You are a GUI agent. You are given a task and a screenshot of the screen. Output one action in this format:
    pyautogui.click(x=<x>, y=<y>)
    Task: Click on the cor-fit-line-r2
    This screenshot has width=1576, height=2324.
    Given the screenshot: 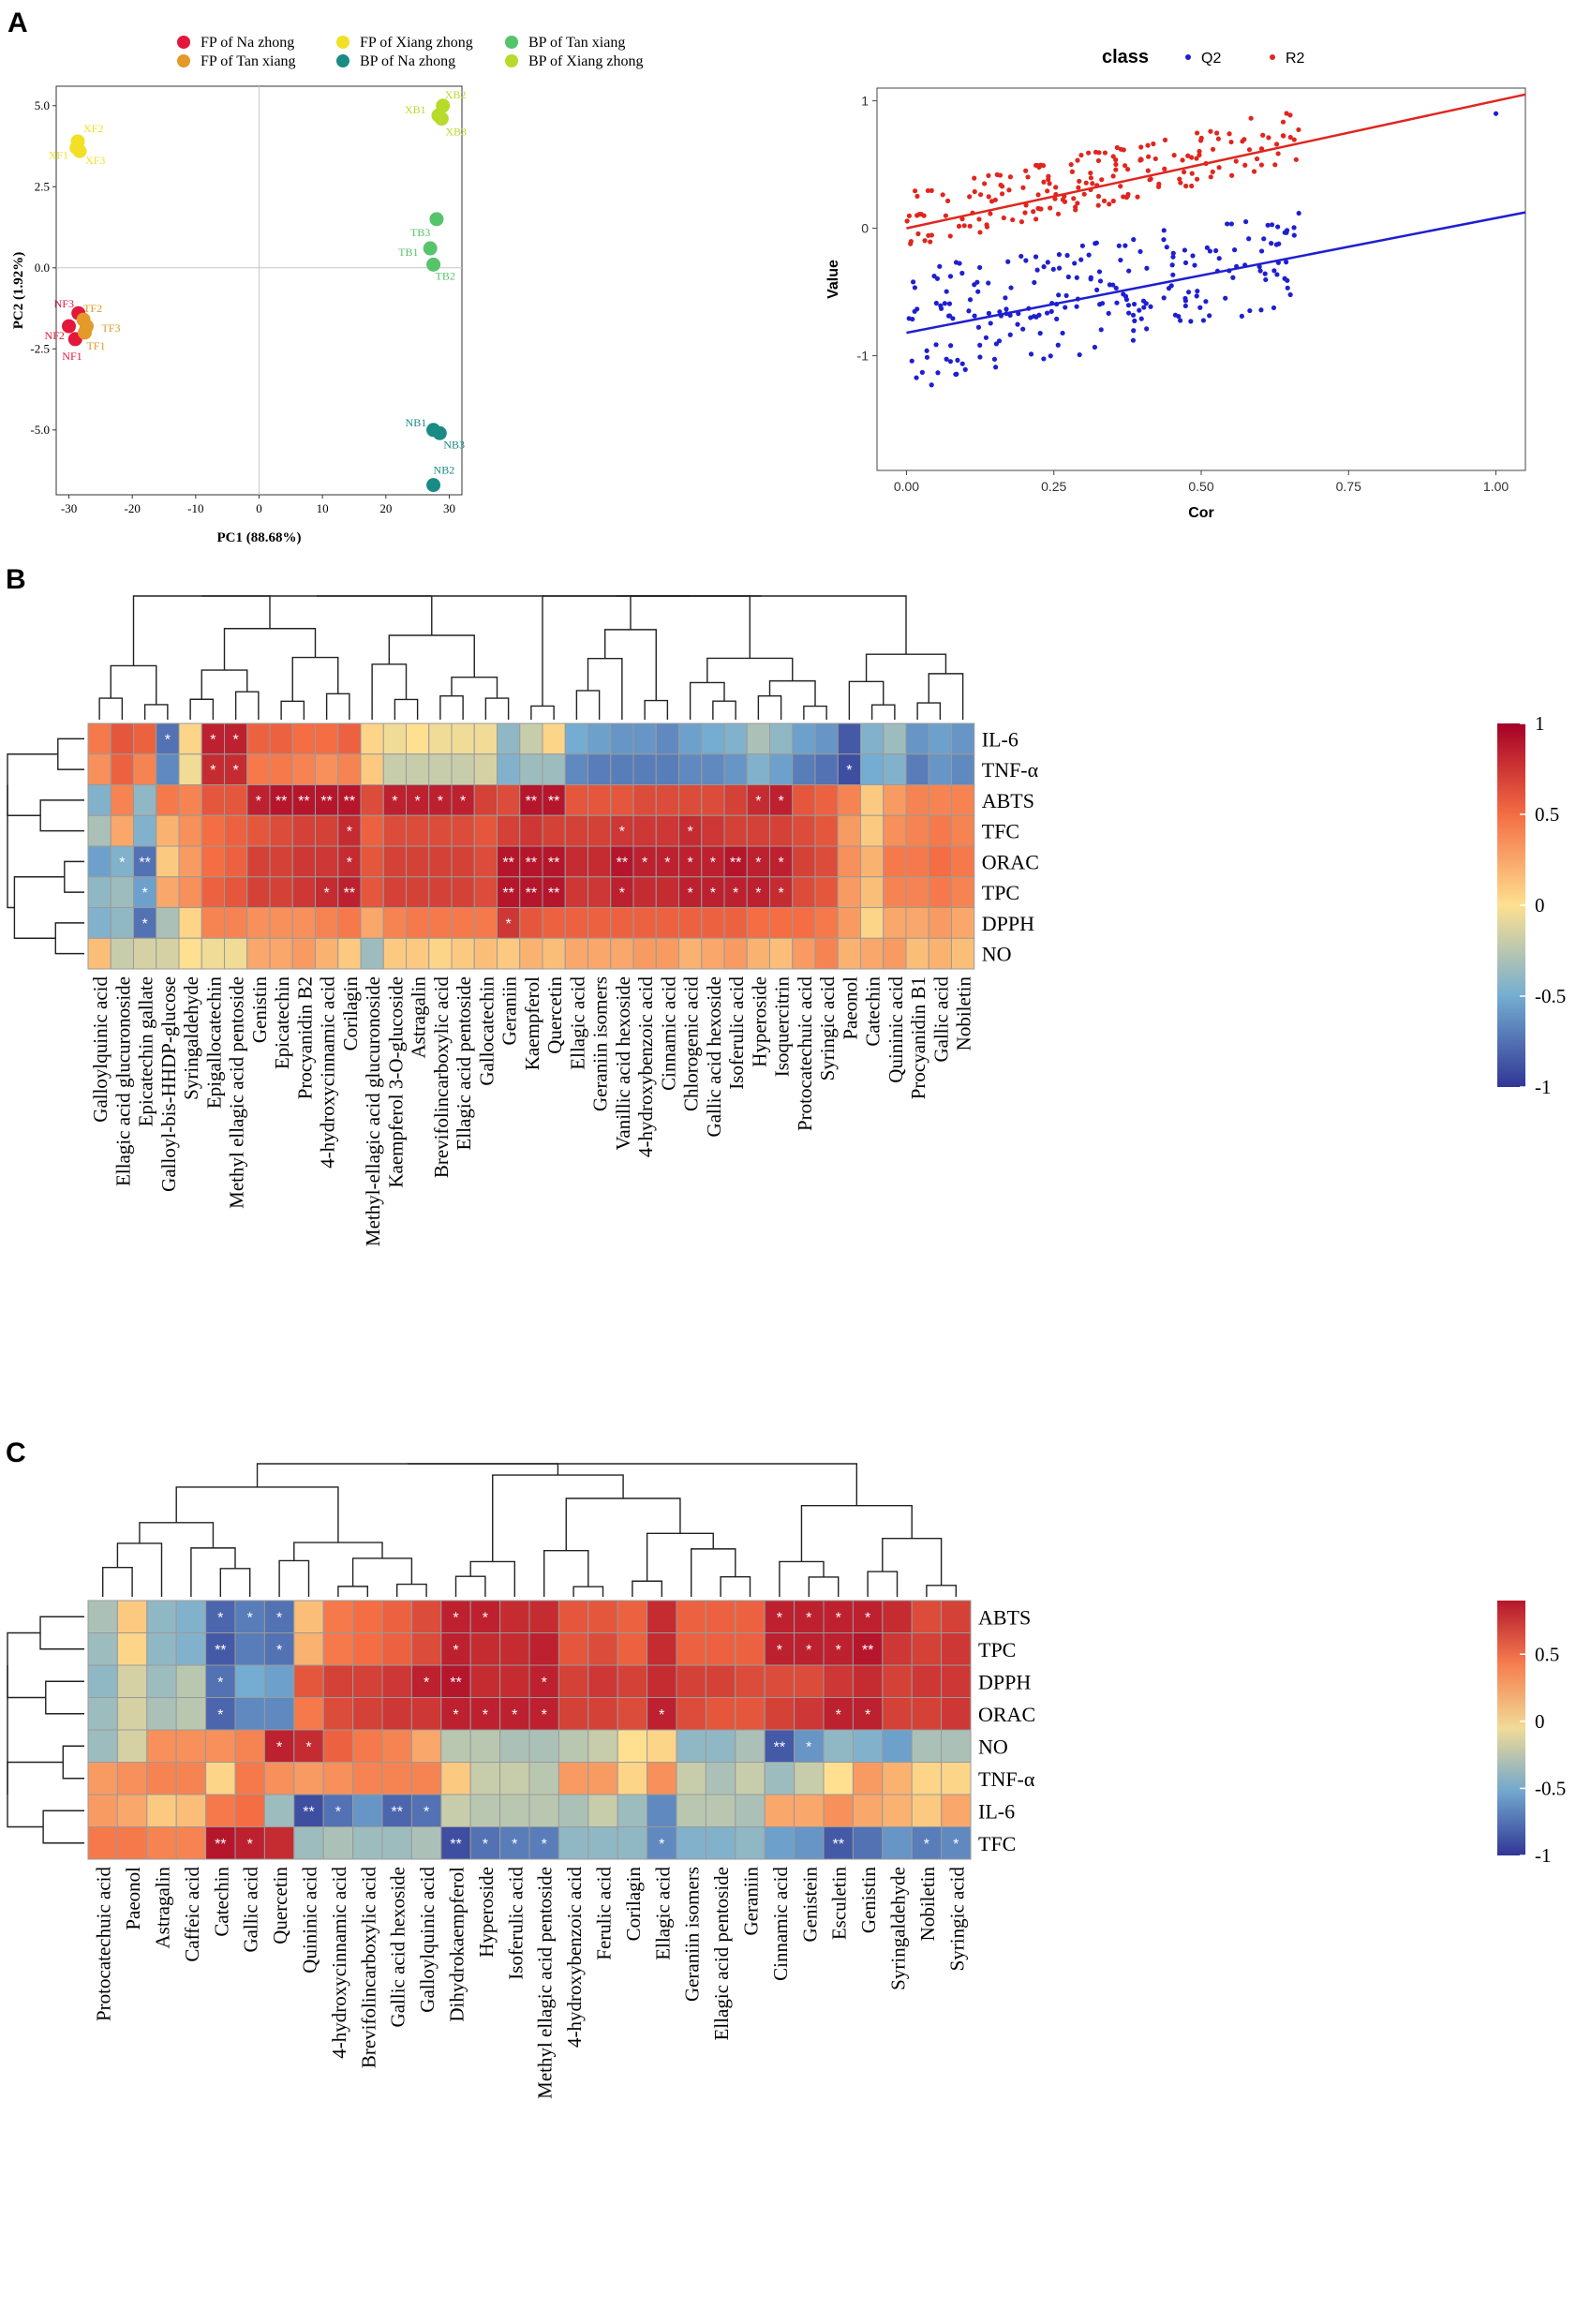 What is the action you would take?
    pyautogui.click(x=1216, y=161)
    